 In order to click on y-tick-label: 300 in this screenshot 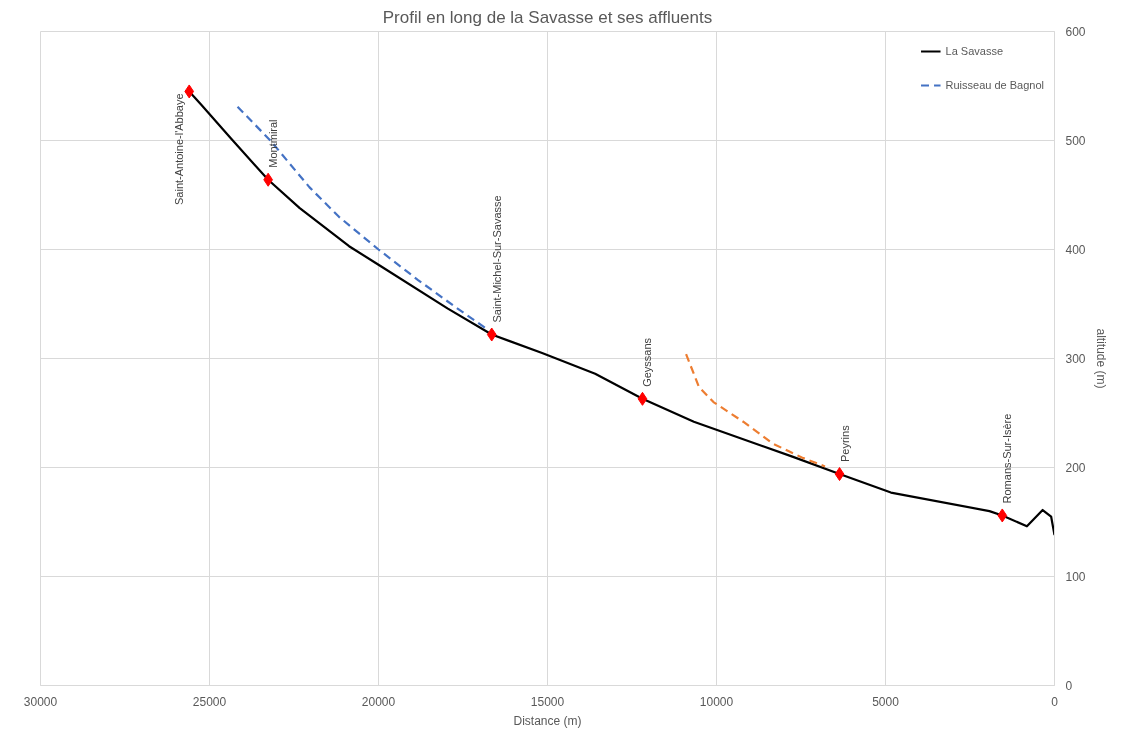, I will do `click(1075, 359)`.